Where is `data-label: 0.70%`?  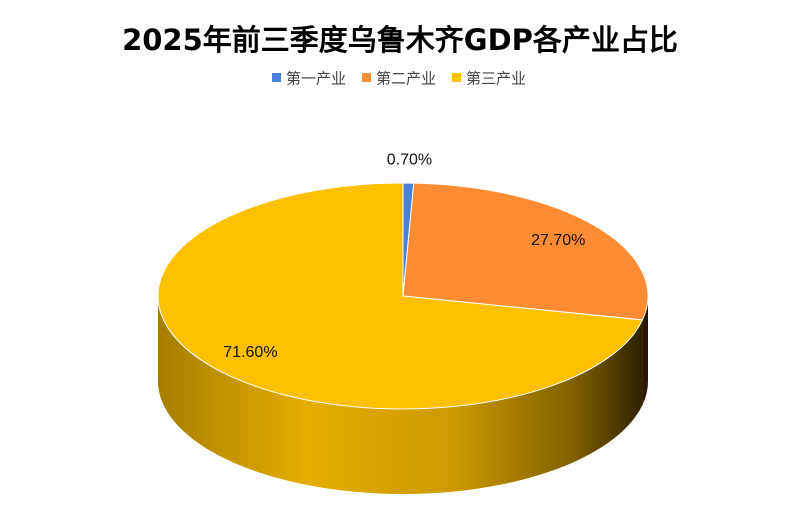
data-label: 0.70% is located at coordinates (409, 160).